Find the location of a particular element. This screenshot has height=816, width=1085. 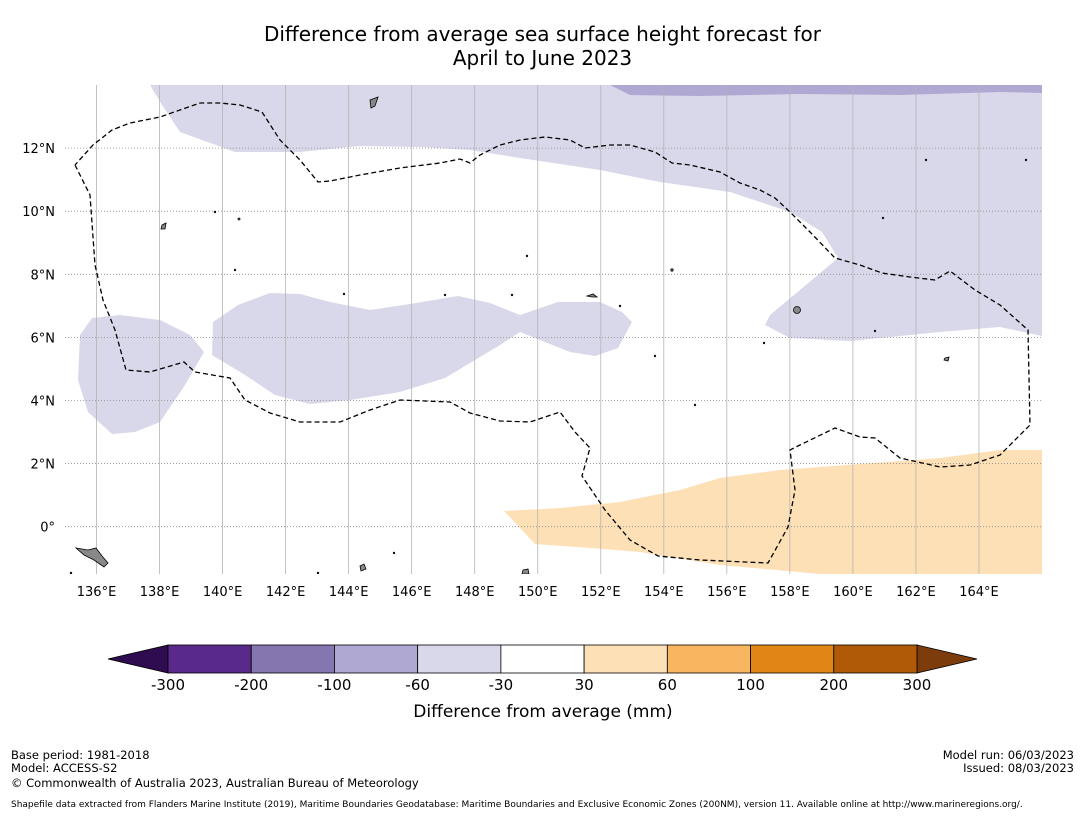

island-small-south is located at coordinates (525, 571).